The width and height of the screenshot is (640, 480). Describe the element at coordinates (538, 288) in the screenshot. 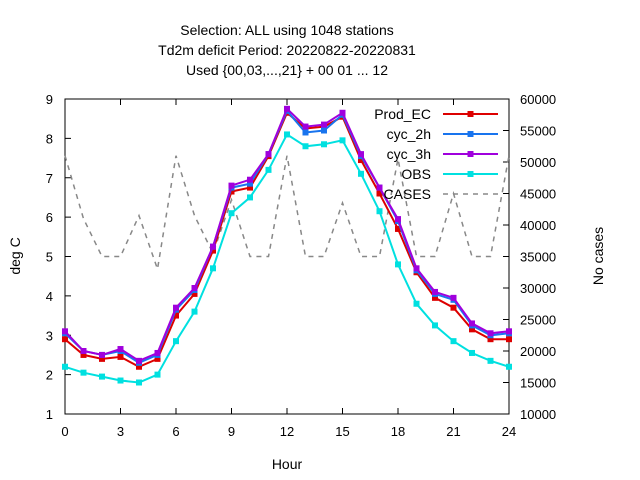

I see `y2-tick-label: 30000` at that location.